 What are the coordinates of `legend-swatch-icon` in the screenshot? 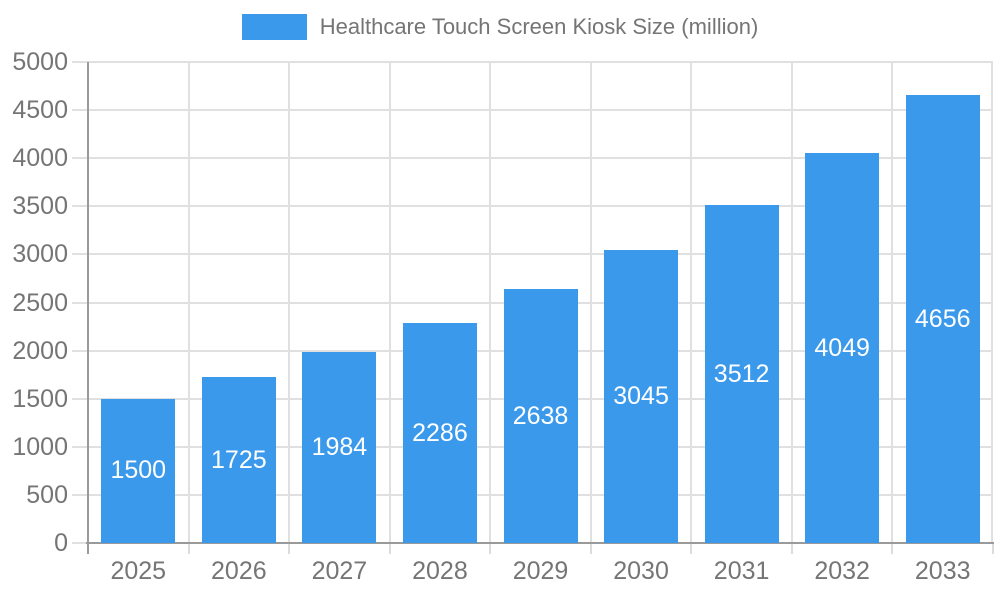 It's located at (274, 27).